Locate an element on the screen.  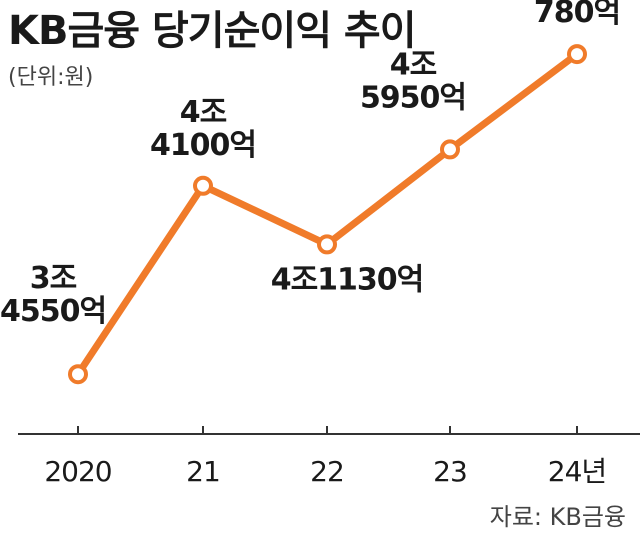
data-label-0-line-0: 3조 is located at coordinates (53, 278).